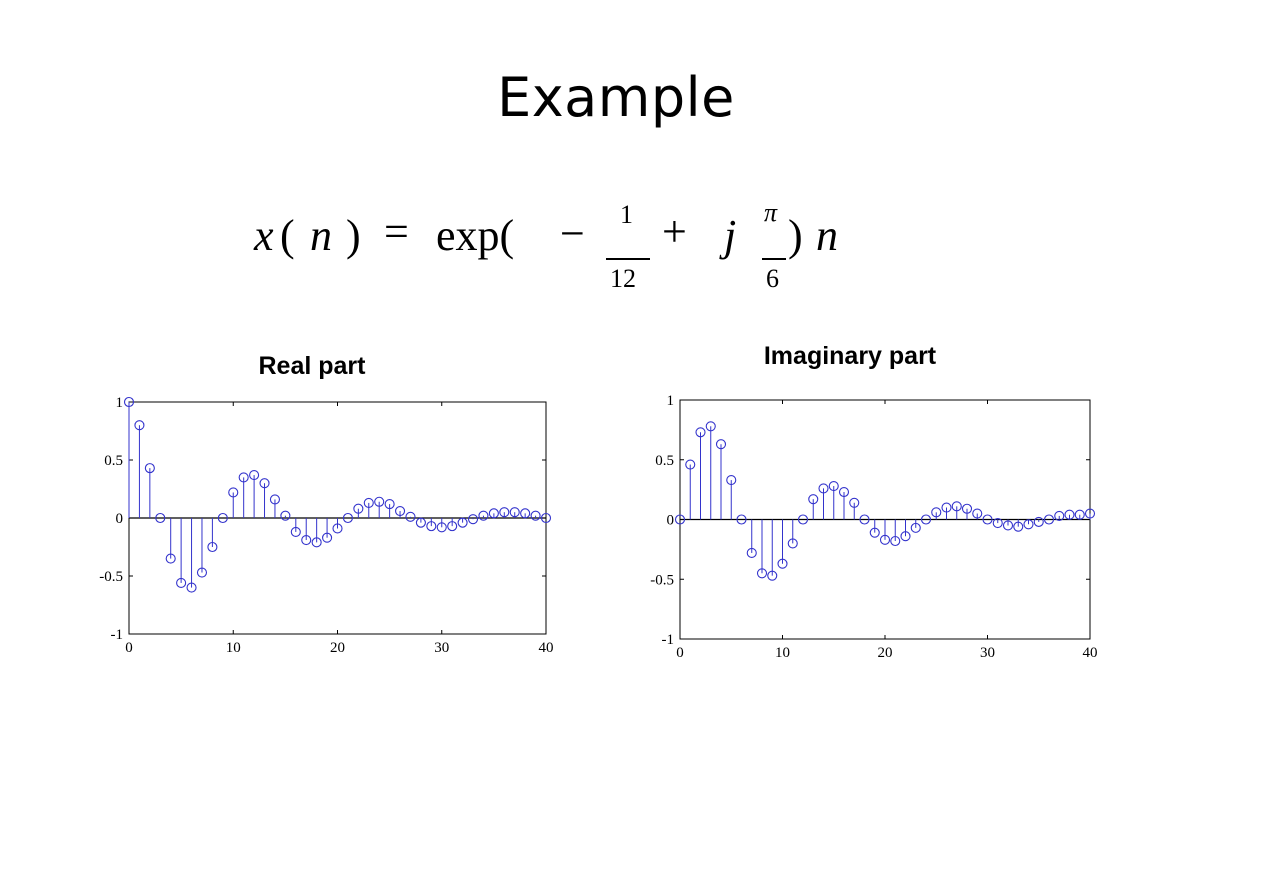 Image resolution: width=1280 pixels, height=886 pixels. Describe the element at coordinates (337, 648) in the screenshot. I see `x-tick-label: 20` at that location.